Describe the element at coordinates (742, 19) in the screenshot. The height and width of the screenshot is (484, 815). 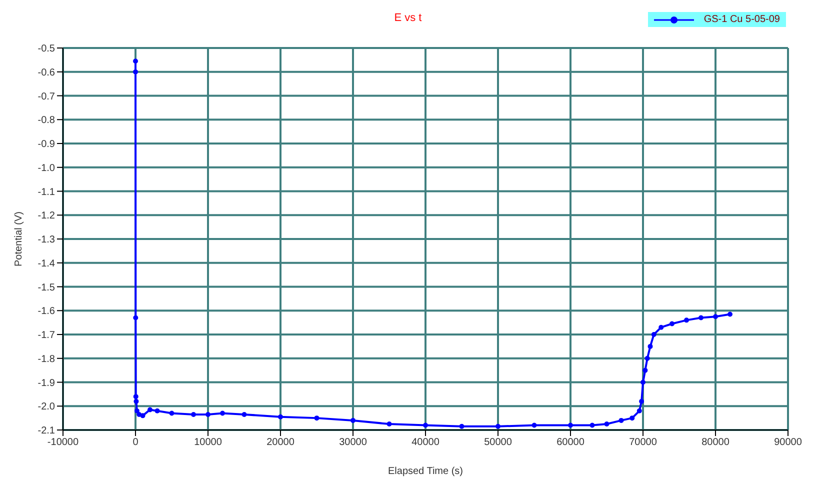
I see `legend-label: GS-1 Cu 5-05-09` at that location.